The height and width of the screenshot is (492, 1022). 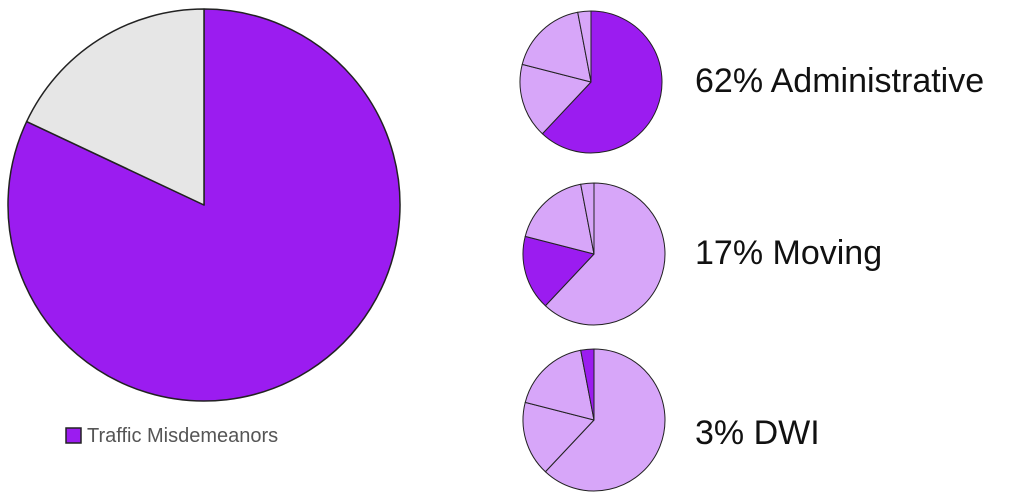 I want to click on main-legend: Traffic Misdemeanors, so click(x=171, y=436).